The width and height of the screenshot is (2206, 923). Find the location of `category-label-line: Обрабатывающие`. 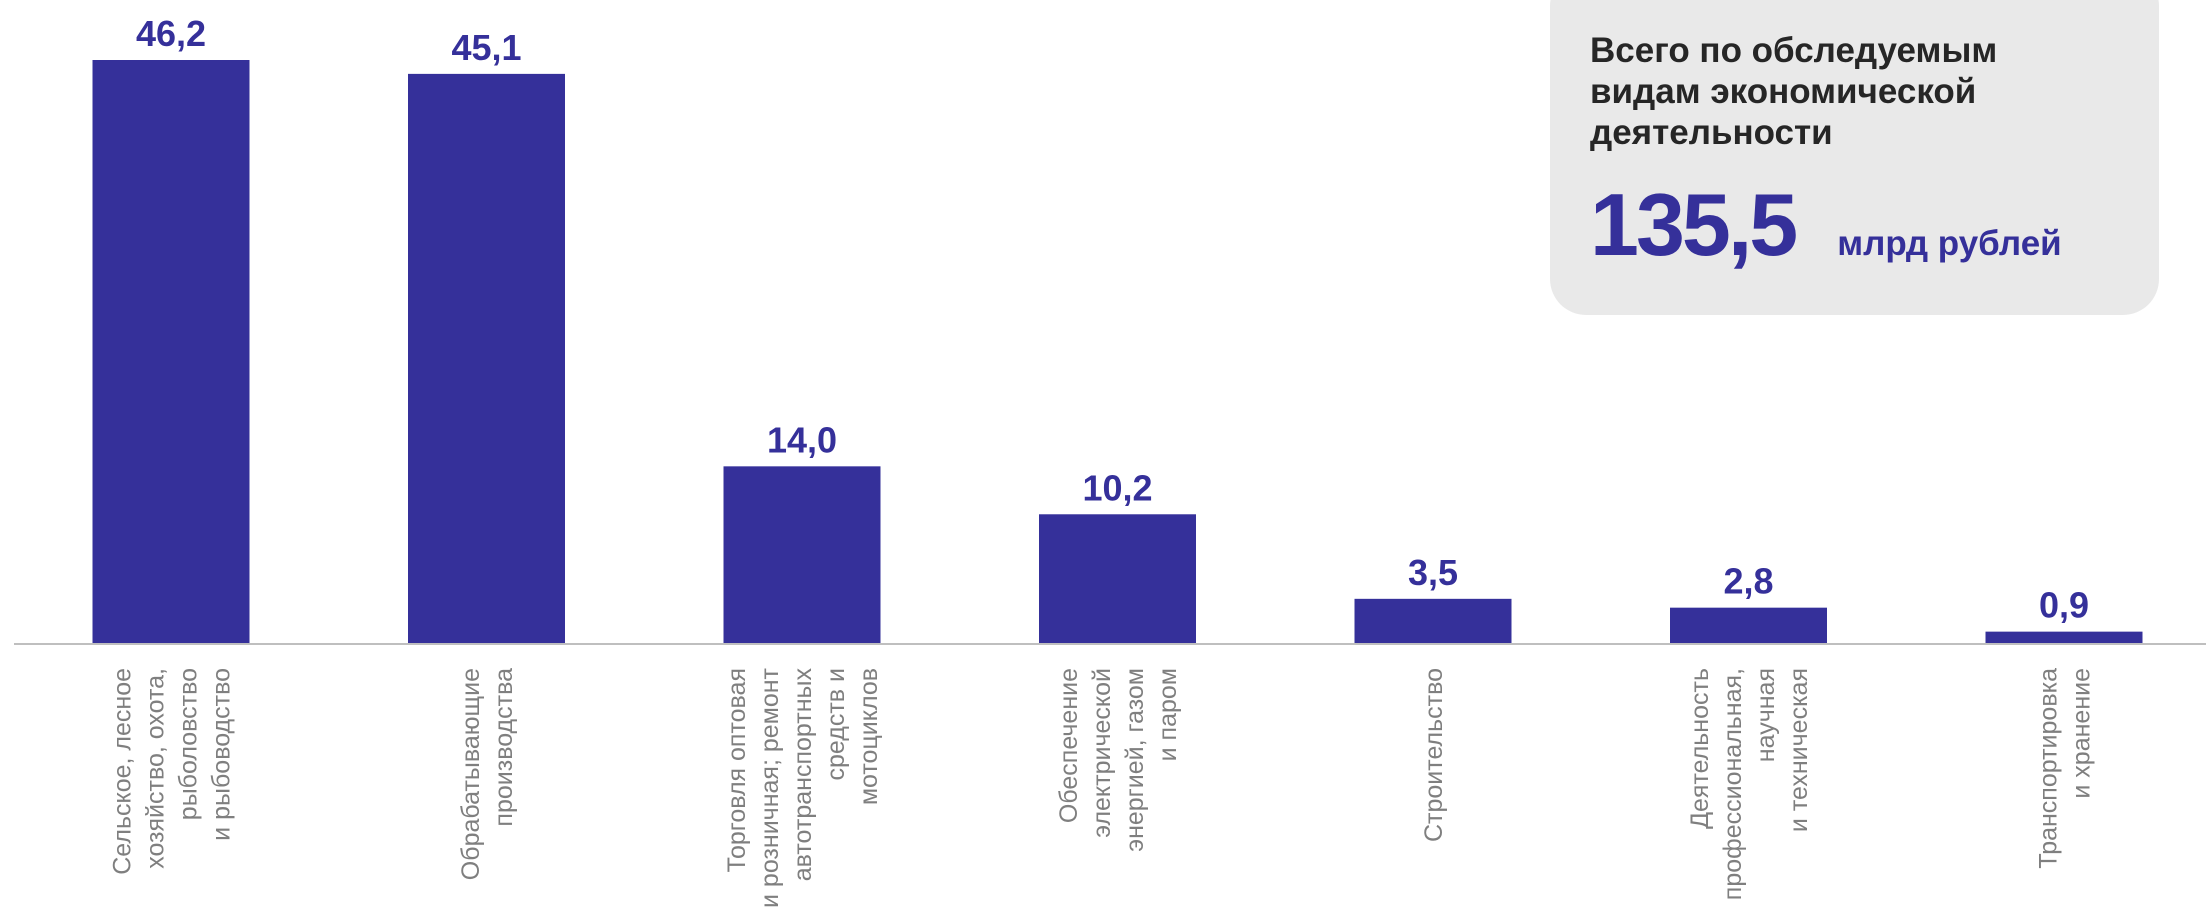

category-label-line: Обрабатывающие is located at coordinates (471, 774).